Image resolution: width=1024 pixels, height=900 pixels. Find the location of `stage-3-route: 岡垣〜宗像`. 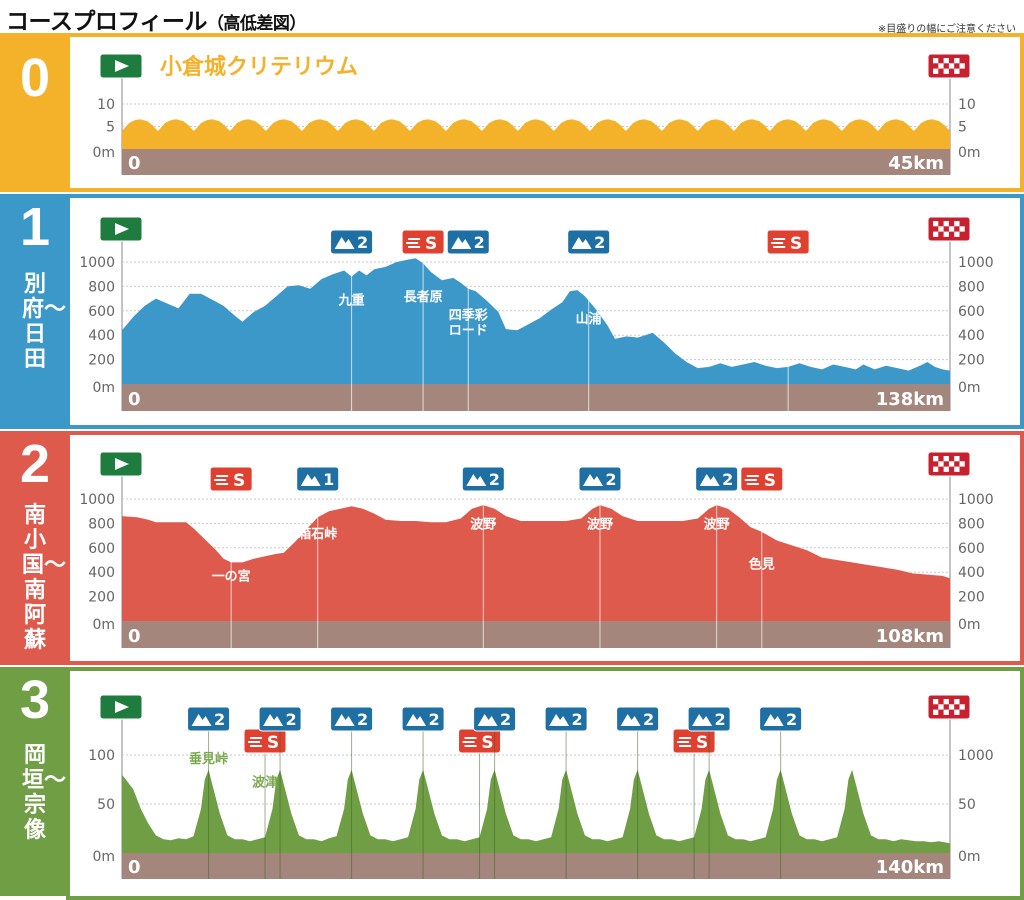

stage-3-route: 岡垣〜宗像 is located at coordinates (44, 793).